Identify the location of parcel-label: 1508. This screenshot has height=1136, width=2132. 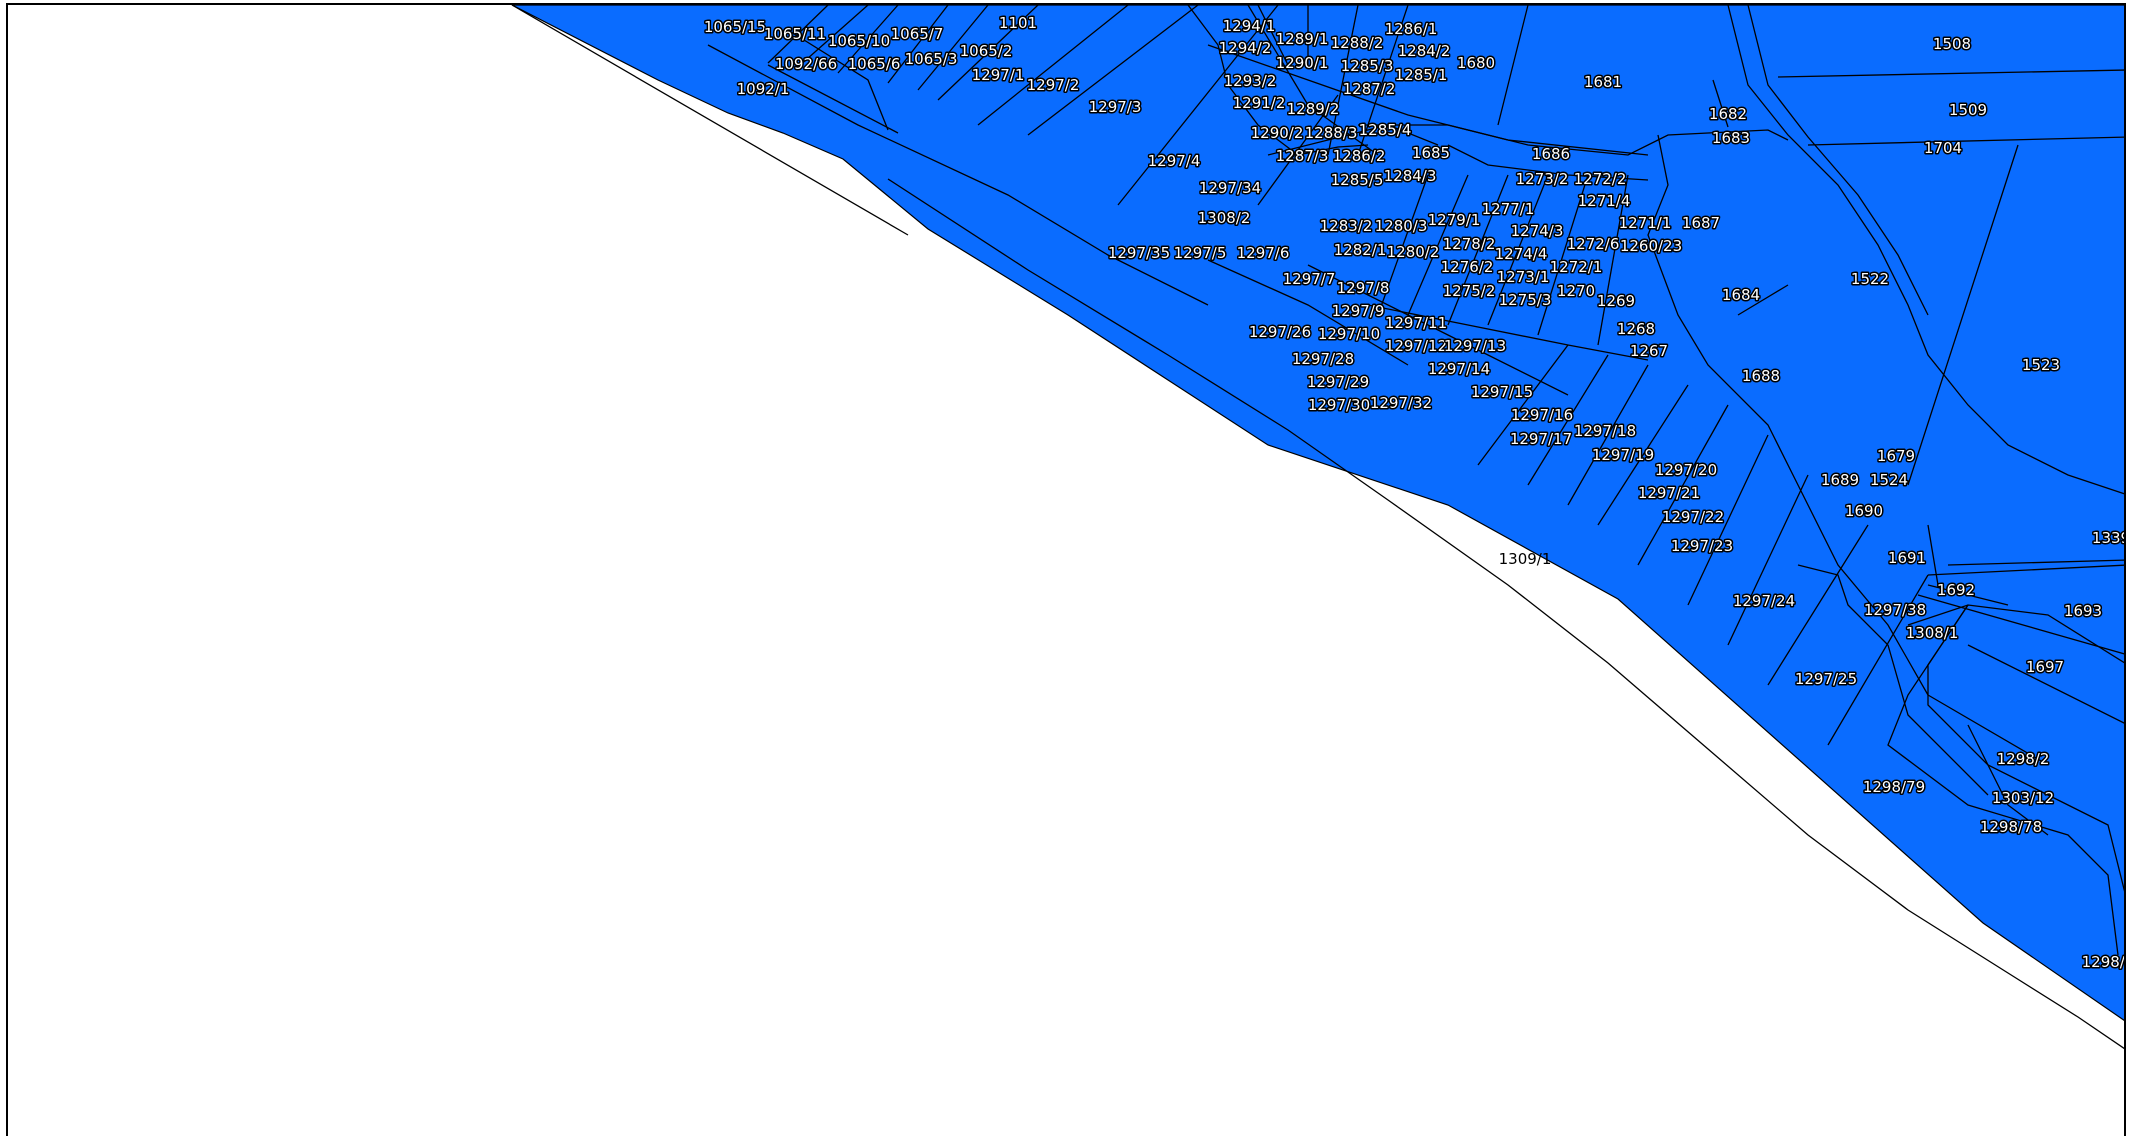
(1951, 44).